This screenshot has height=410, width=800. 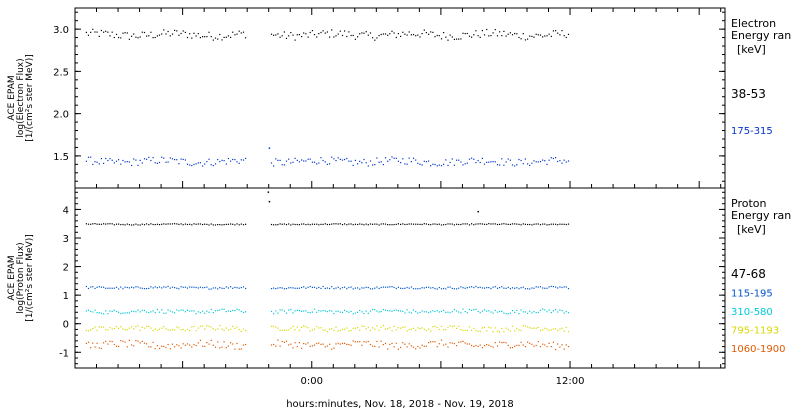 I want to click on legend-subtitle: Energy ran, so click(x=761, y=35).